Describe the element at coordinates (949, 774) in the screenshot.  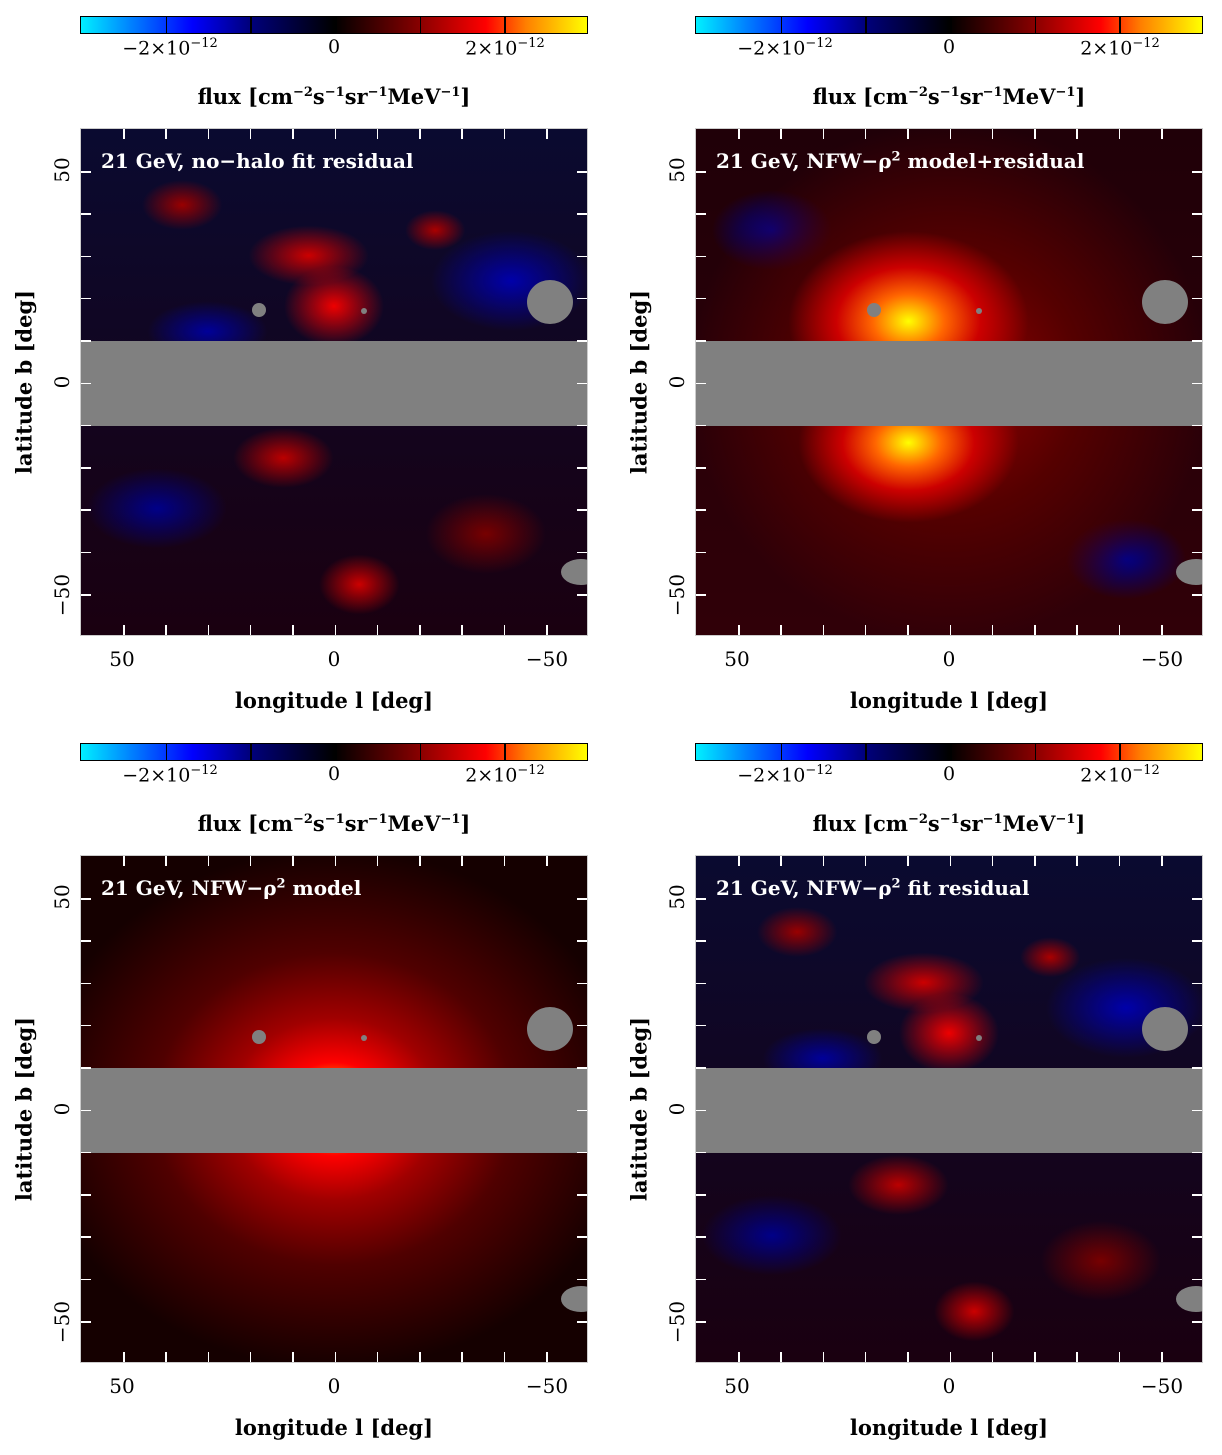
I see `colorbar-tick-label: 0` at that location.